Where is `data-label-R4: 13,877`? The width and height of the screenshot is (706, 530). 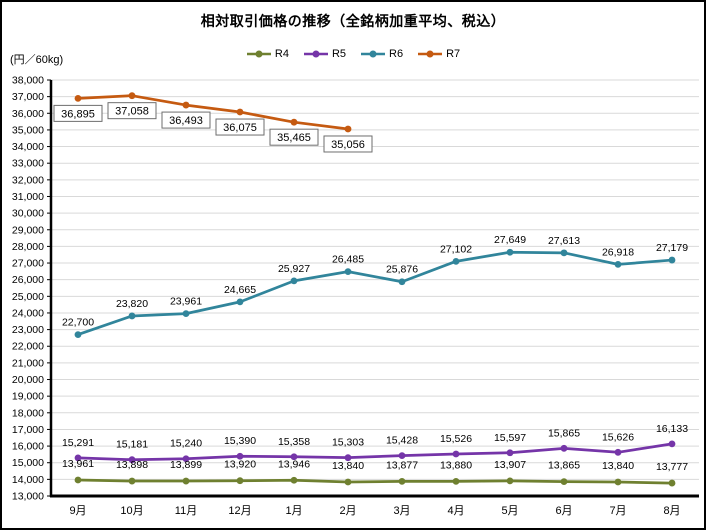 data-label-R4: 13,877 is located at coordinates (402, 465).